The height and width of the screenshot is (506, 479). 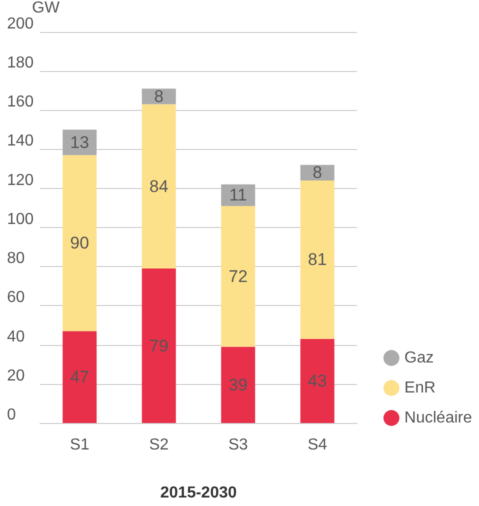 What do you see at coordinates (198, 493) in the screenshot?
I see `x-axis-title: 2015-2030` at bounding box center [198, 493].